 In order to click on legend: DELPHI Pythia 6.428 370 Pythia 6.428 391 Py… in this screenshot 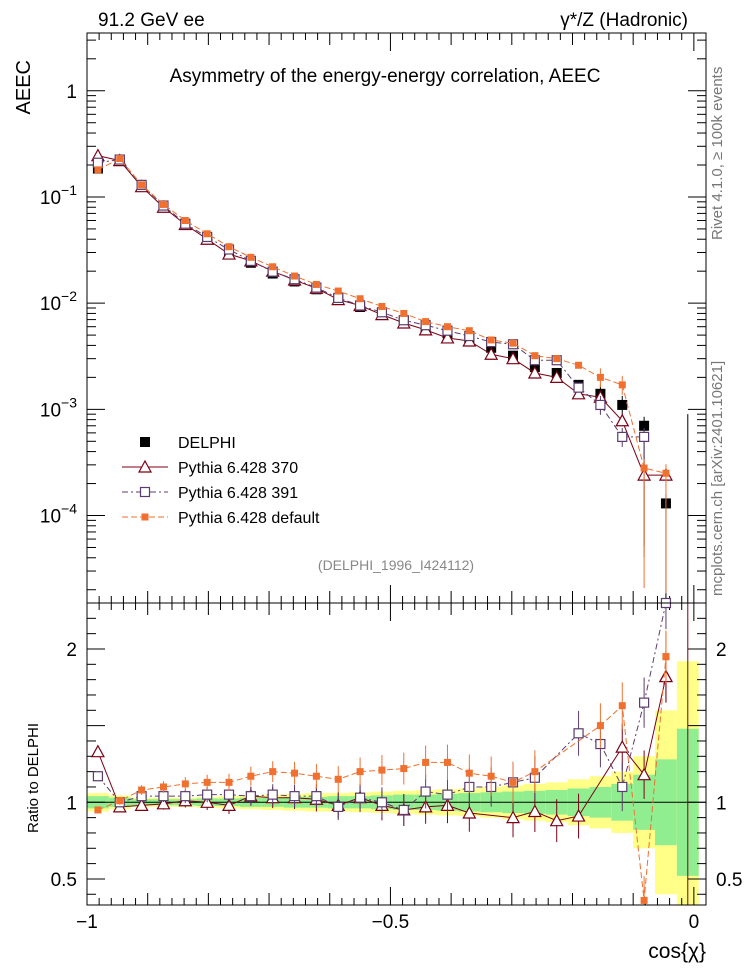, I will do `click(221, 481)`.